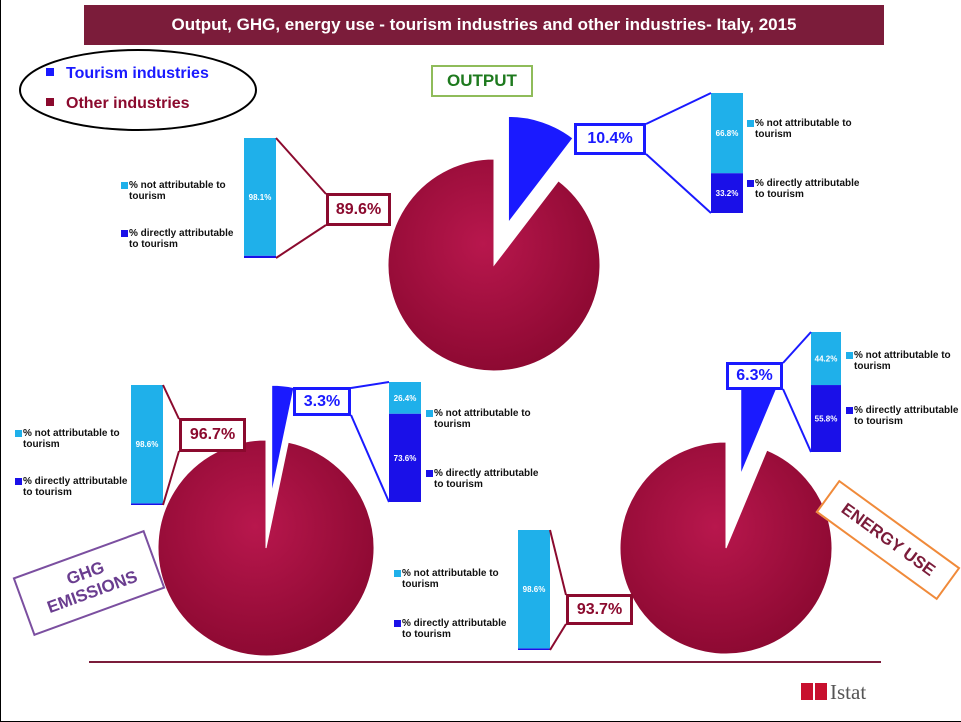 This screenshot has width=961, height=722. What do you see at coordinates (610, 139) in the screenshot?
I see `slice-label: 10.4%` at bounding box center [610, 139].